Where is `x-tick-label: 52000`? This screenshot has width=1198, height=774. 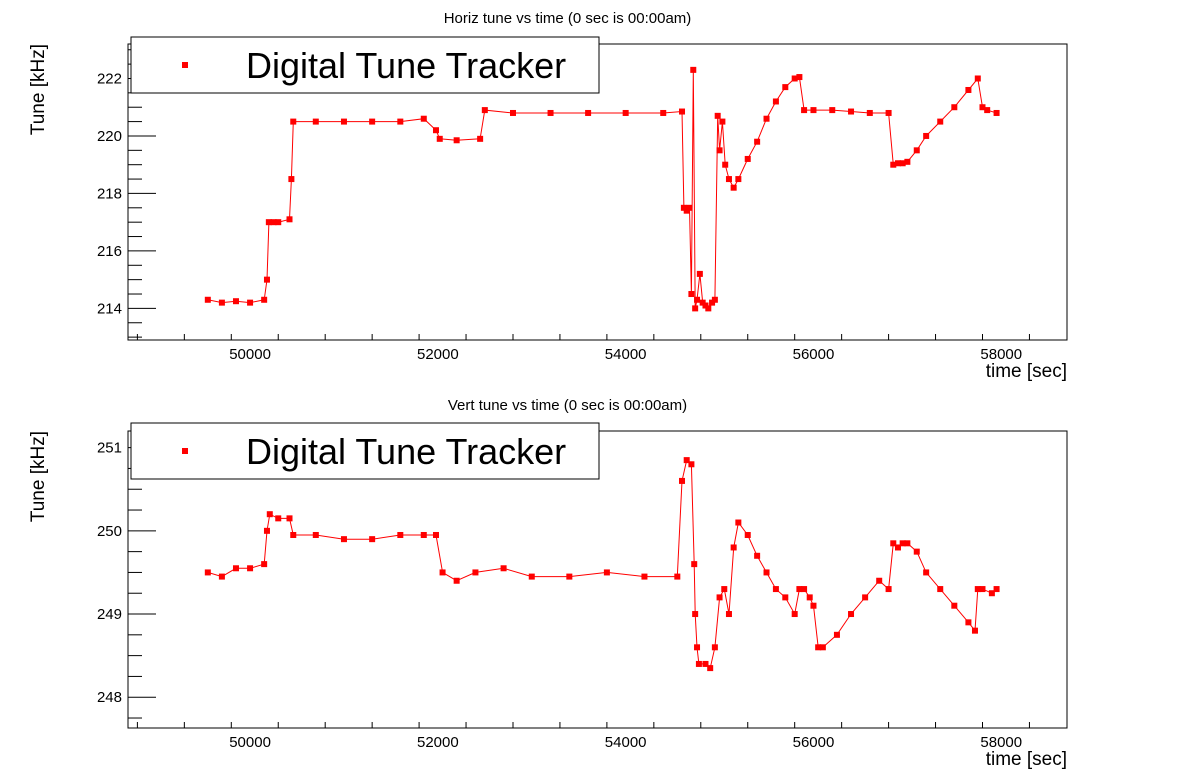 x-tick-label: 52000 is located at coordinates (438, 742).